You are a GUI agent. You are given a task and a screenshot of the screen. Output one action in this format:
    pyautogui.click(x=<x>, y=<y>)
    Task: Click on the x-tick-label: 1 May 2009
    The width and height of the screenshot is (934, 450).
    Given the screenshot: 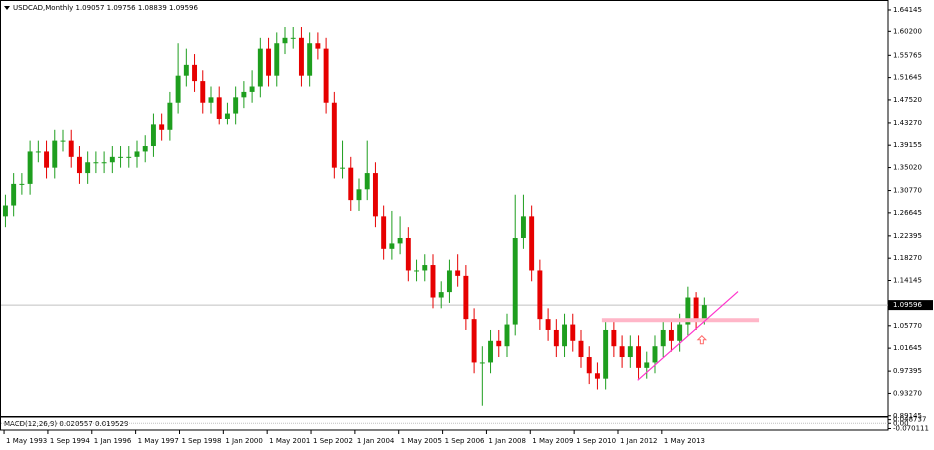 What is the action you would take?
    pyautogui.click(x=552, y=441)
    